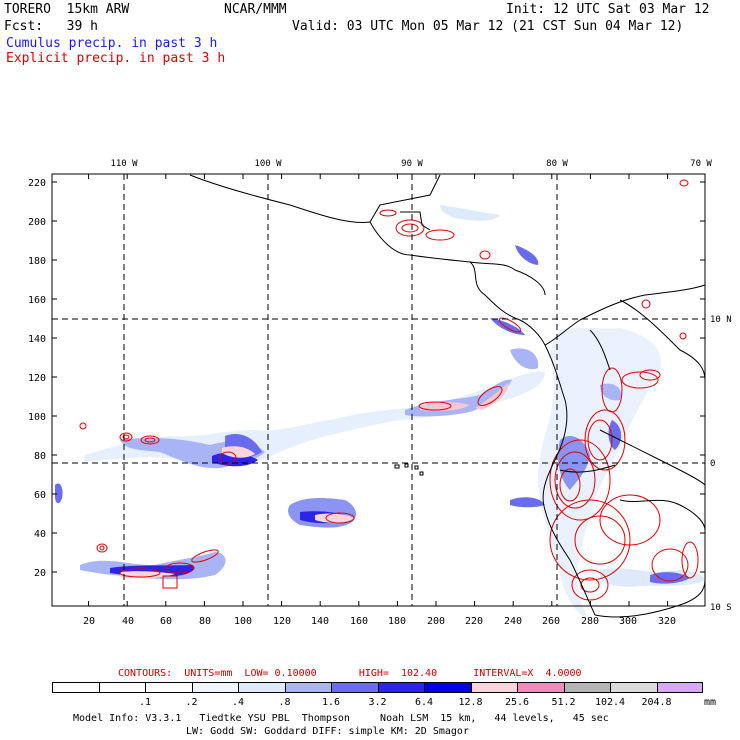 The image size is (740, 740). Describe the element at coordinates (397, 621) in the screenshot. I see `x-tick-label: 180` at that location.